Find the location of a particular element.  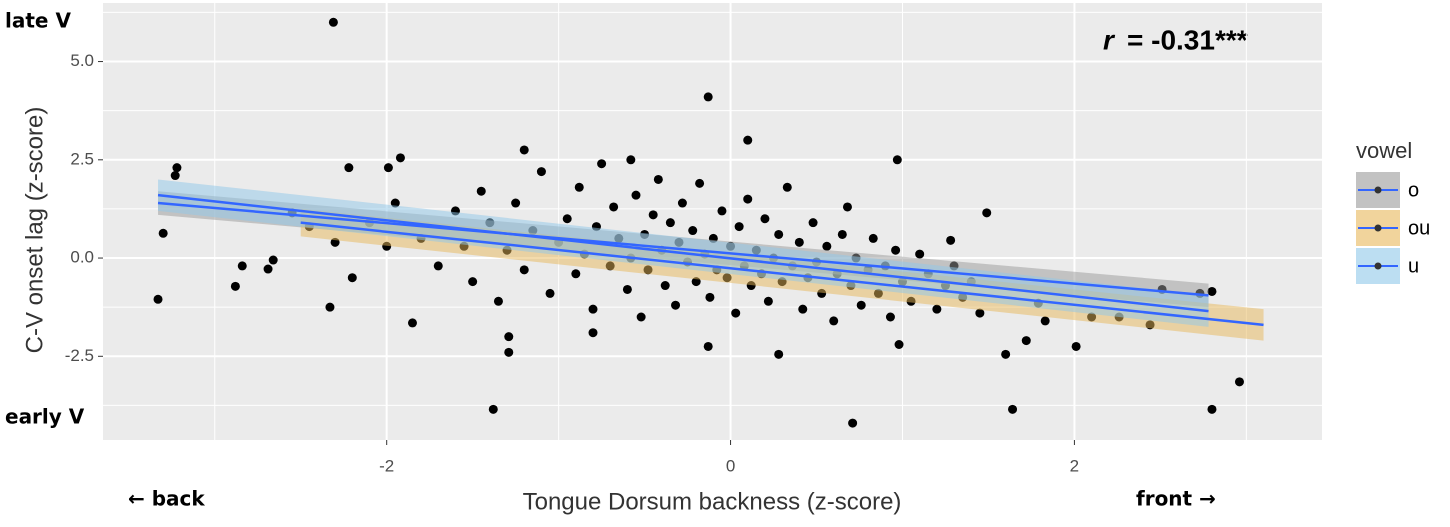

y-tick-label: 0.0 is located at coordinates (82, 257).